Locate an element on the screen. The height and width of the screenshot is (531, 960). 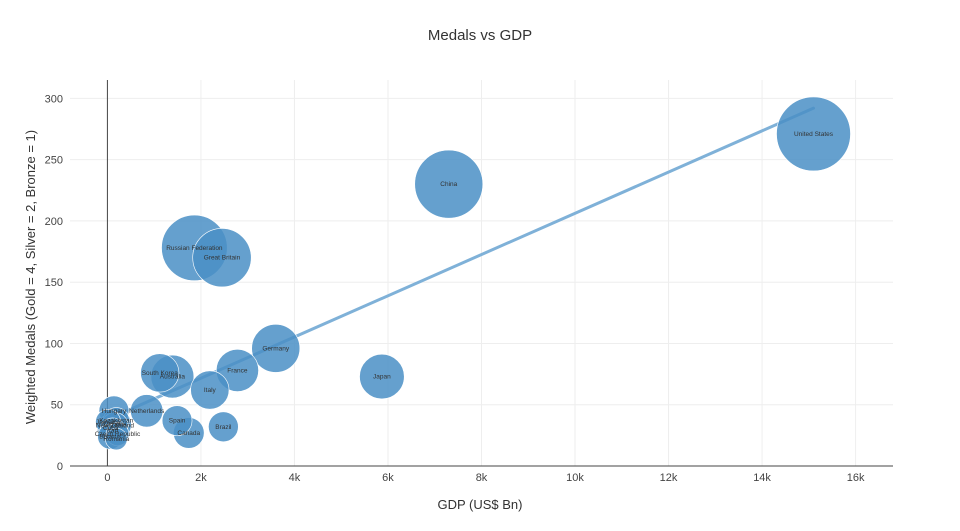
x-tick-label: 8k is located at coordinates (482, 478).